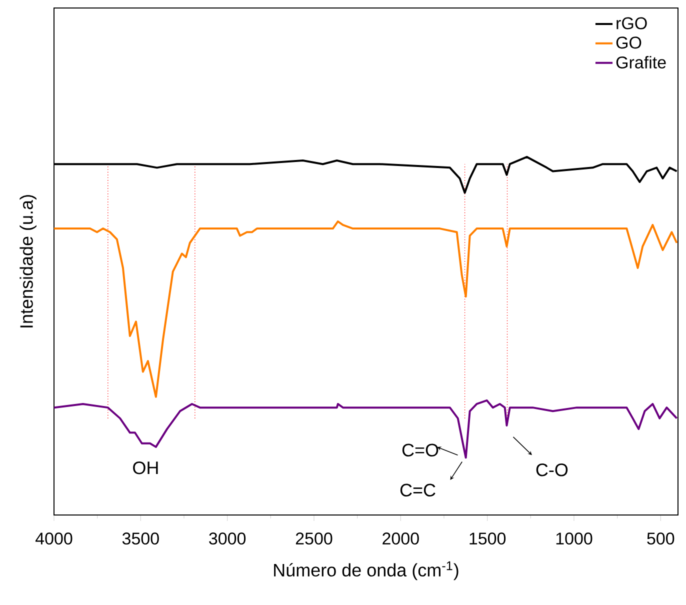  What do you see at coordinates (145, 467) in the screenshot?
I see `annotation: OH` at bounding box center [145, 467].